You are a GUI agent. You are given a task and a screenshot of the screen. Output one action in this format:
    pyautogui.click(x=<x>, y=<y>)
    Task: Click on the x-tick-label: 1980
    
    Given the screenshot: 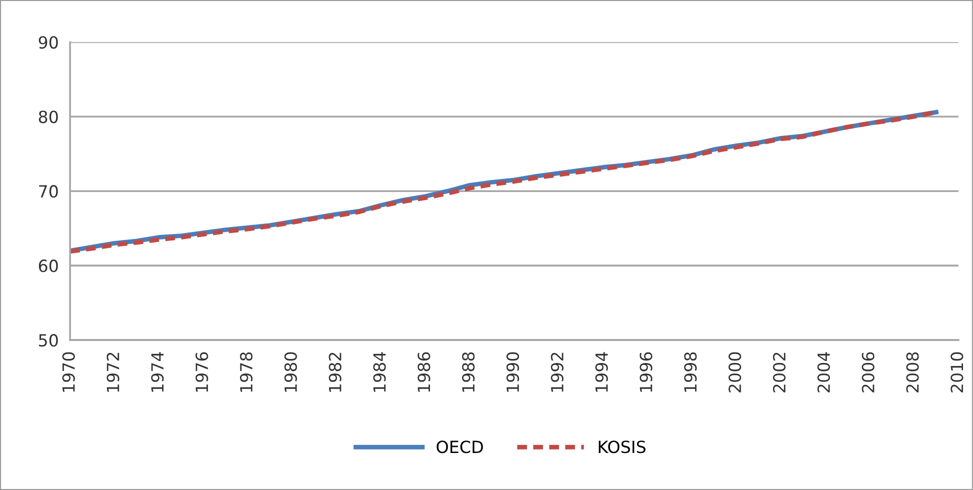 What is the action you would take?
    pyautogui.click(x=290, y=372)
    